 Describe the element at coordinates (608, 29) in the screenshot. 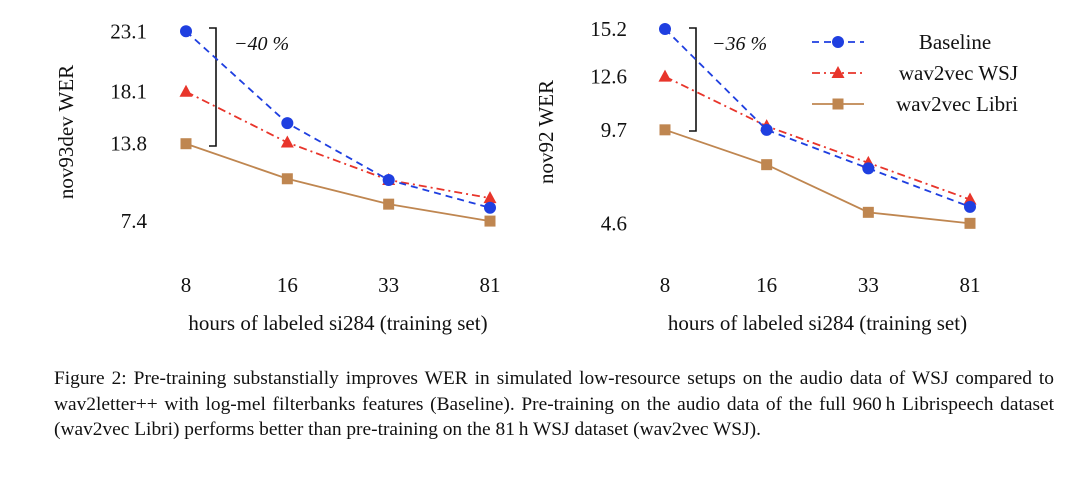

I see `y-tick-label: 15.2` at that location.